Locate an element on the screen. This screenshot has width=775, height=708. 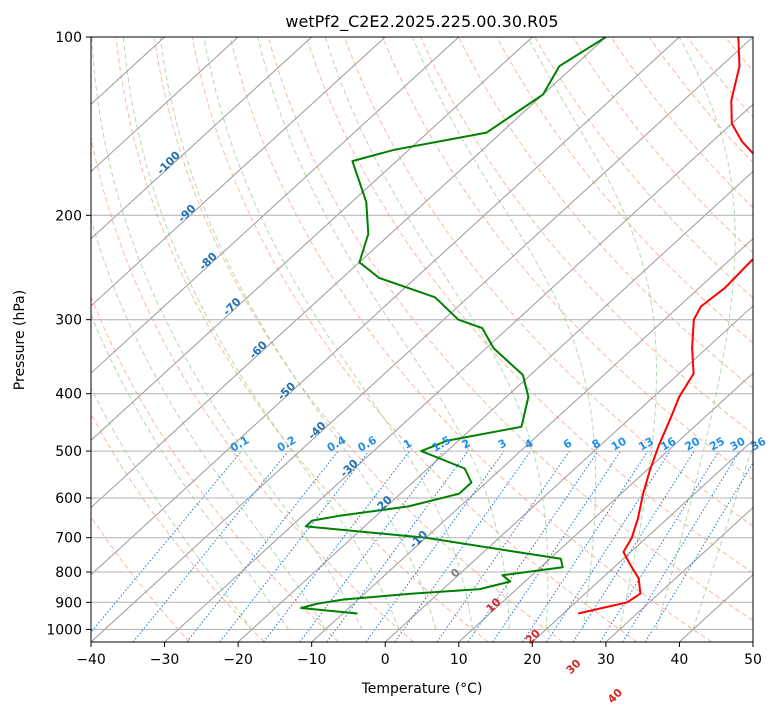
x-tick-label: 20 is located at coordinates (532, 660).